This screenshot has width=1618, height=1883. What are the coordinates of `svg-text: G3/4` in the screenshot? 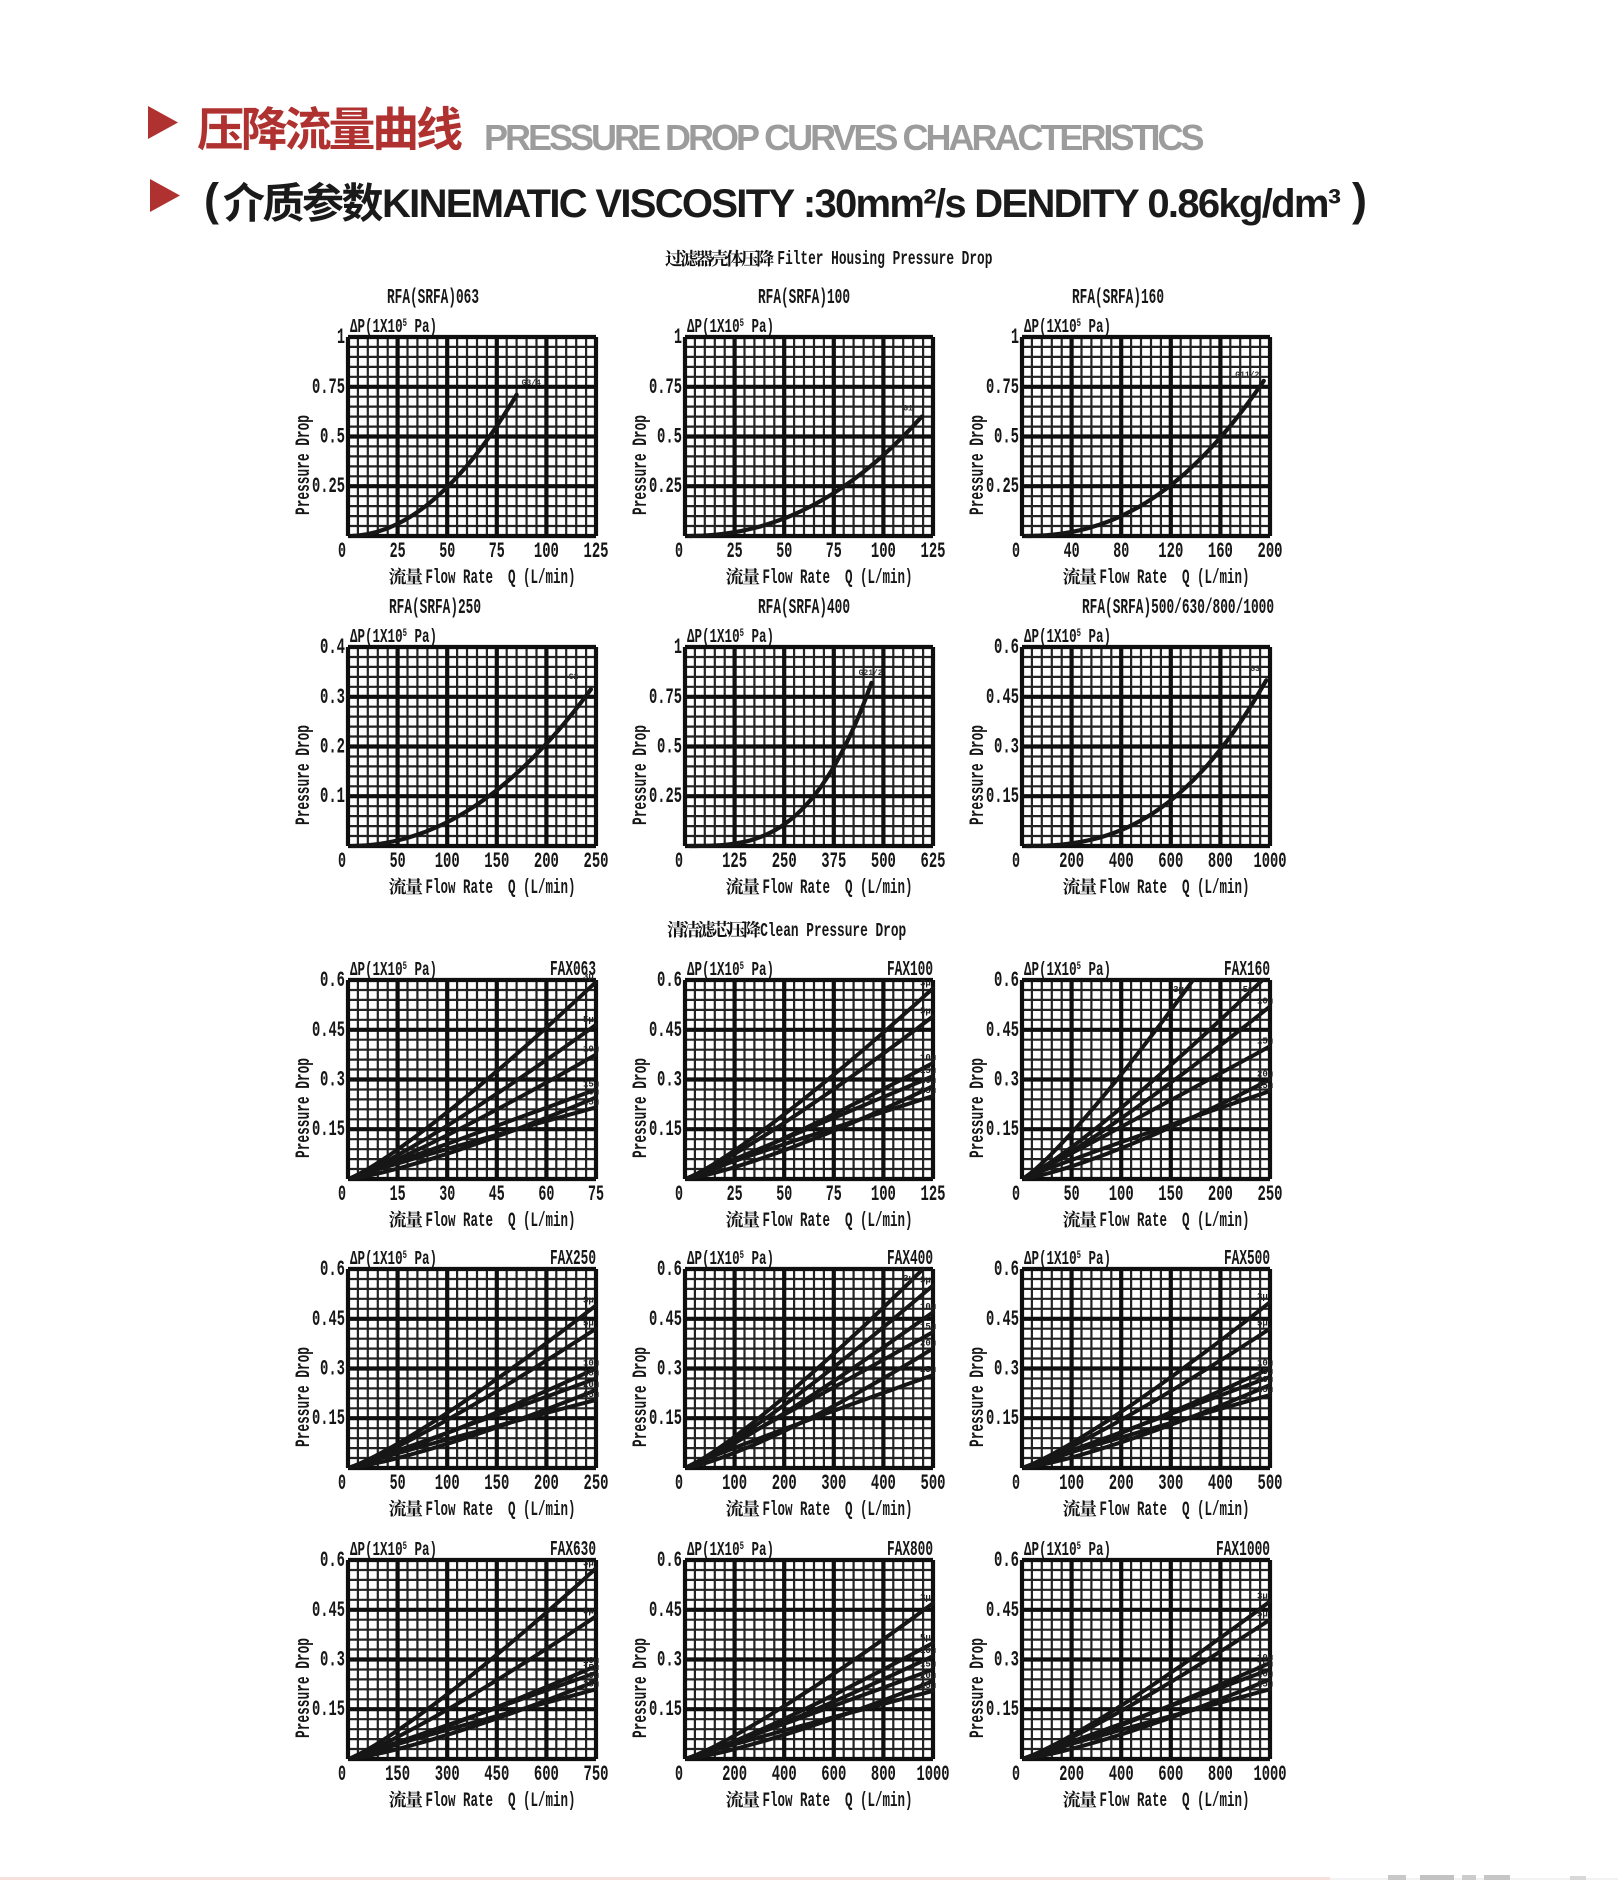 It's located at (531, 383).